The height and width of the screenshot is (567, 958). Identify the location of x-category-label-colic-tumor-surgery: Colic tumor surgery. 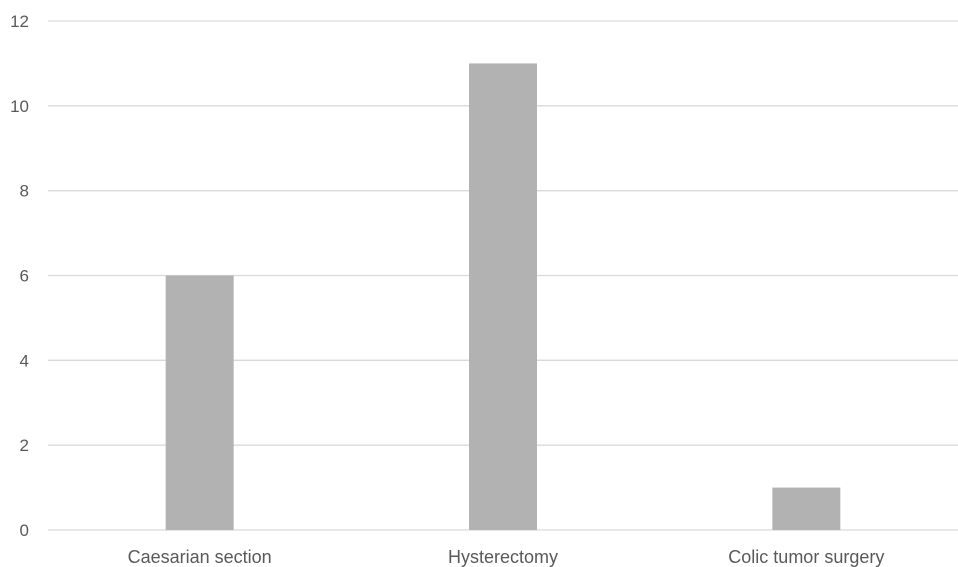
(806, 557).